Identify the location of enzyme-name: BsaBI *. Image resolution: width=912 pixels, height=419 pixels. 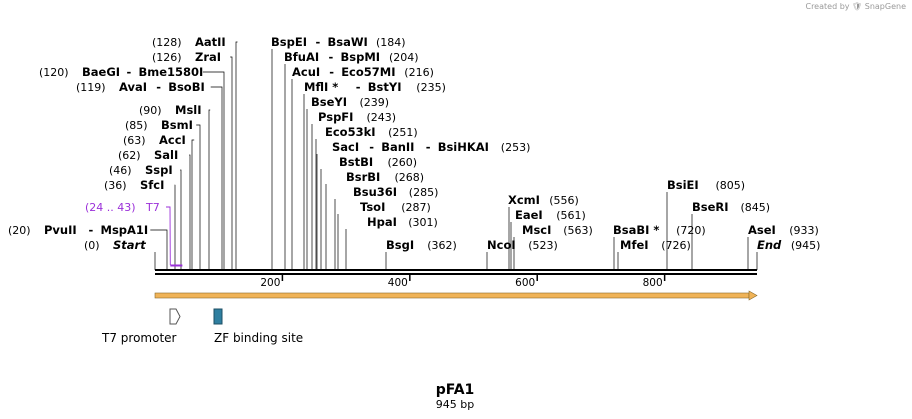
(636, 230).